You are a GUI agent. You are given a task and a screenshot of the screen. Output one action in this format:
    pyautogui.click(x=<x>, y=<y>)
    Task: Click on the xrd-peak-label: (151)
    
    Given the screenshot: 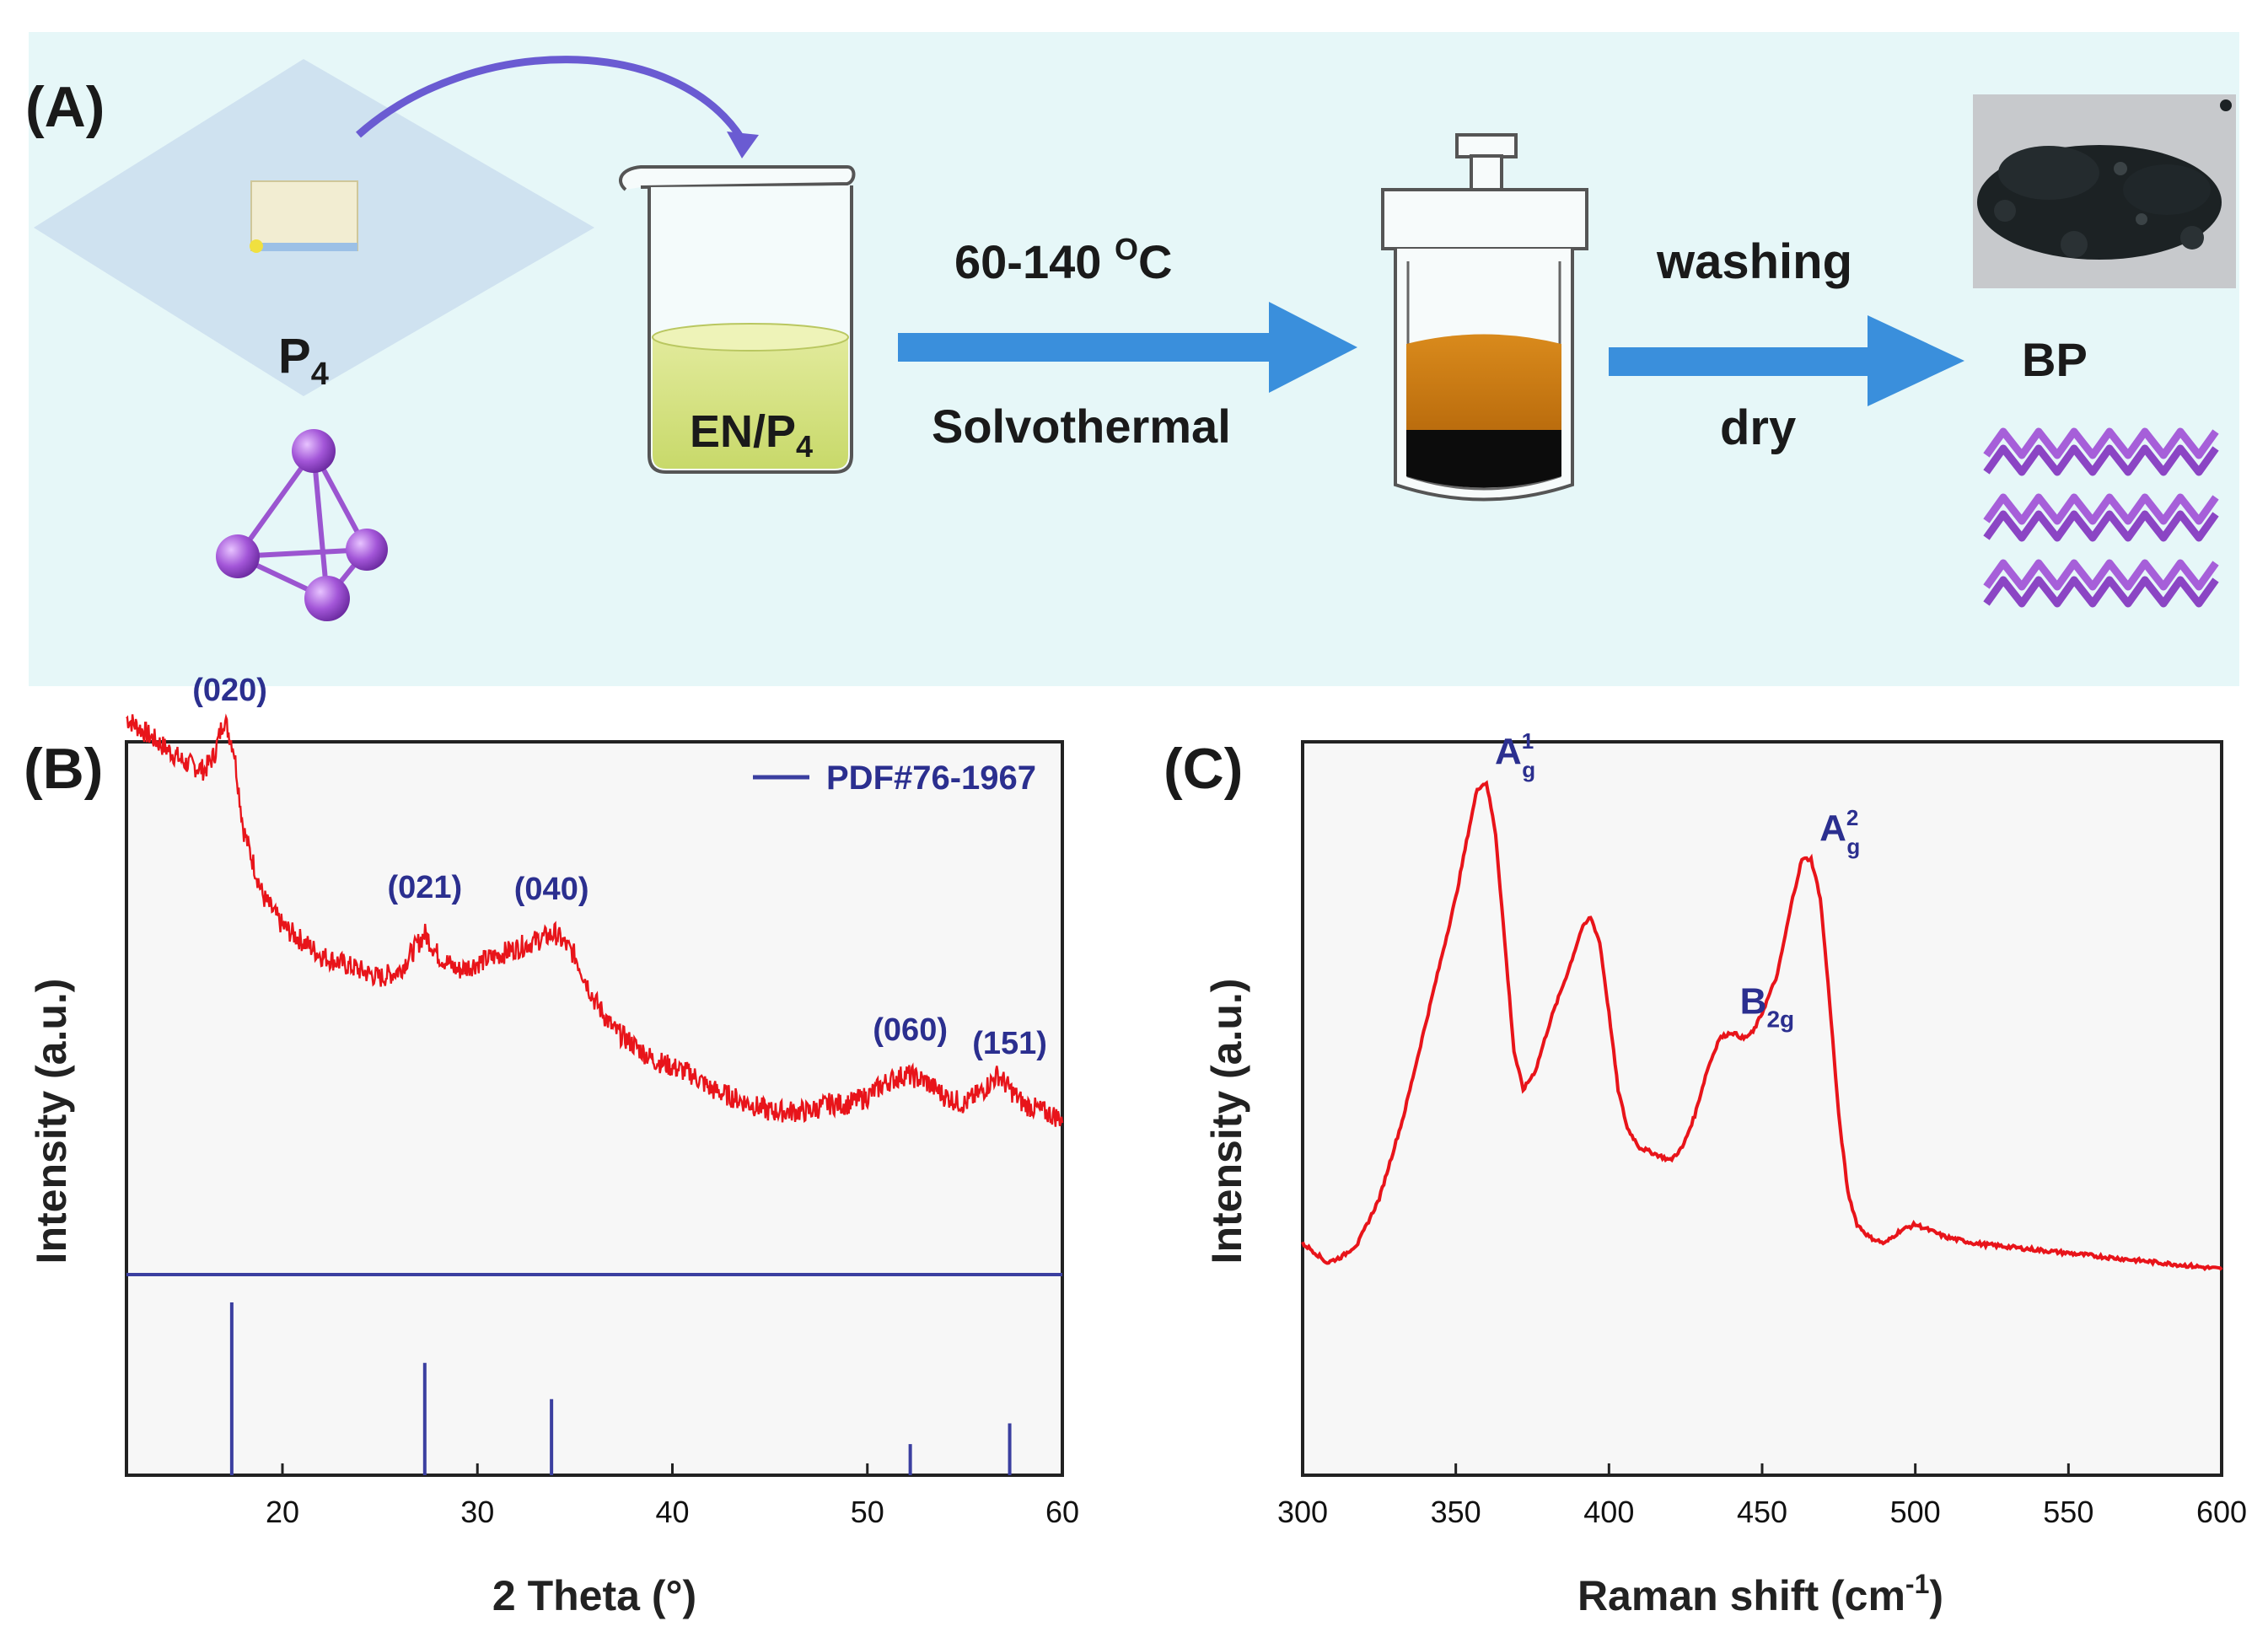 What is the action you would take?
    pyautogui.click(x=1009, y=1043)
    